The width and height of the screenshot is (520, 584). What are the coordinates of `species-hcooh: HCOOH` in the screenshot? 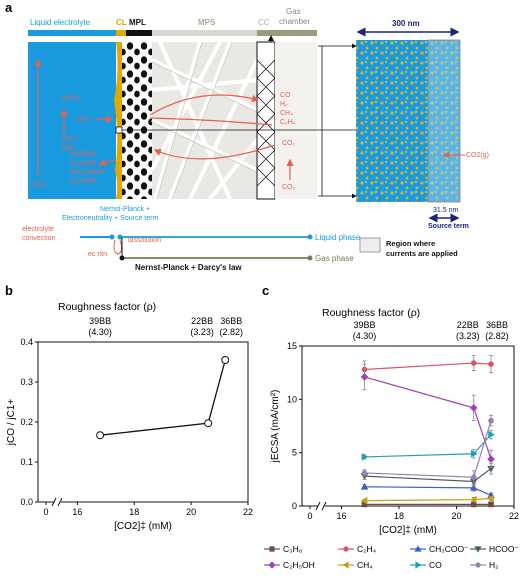 It's located at (83, 154).